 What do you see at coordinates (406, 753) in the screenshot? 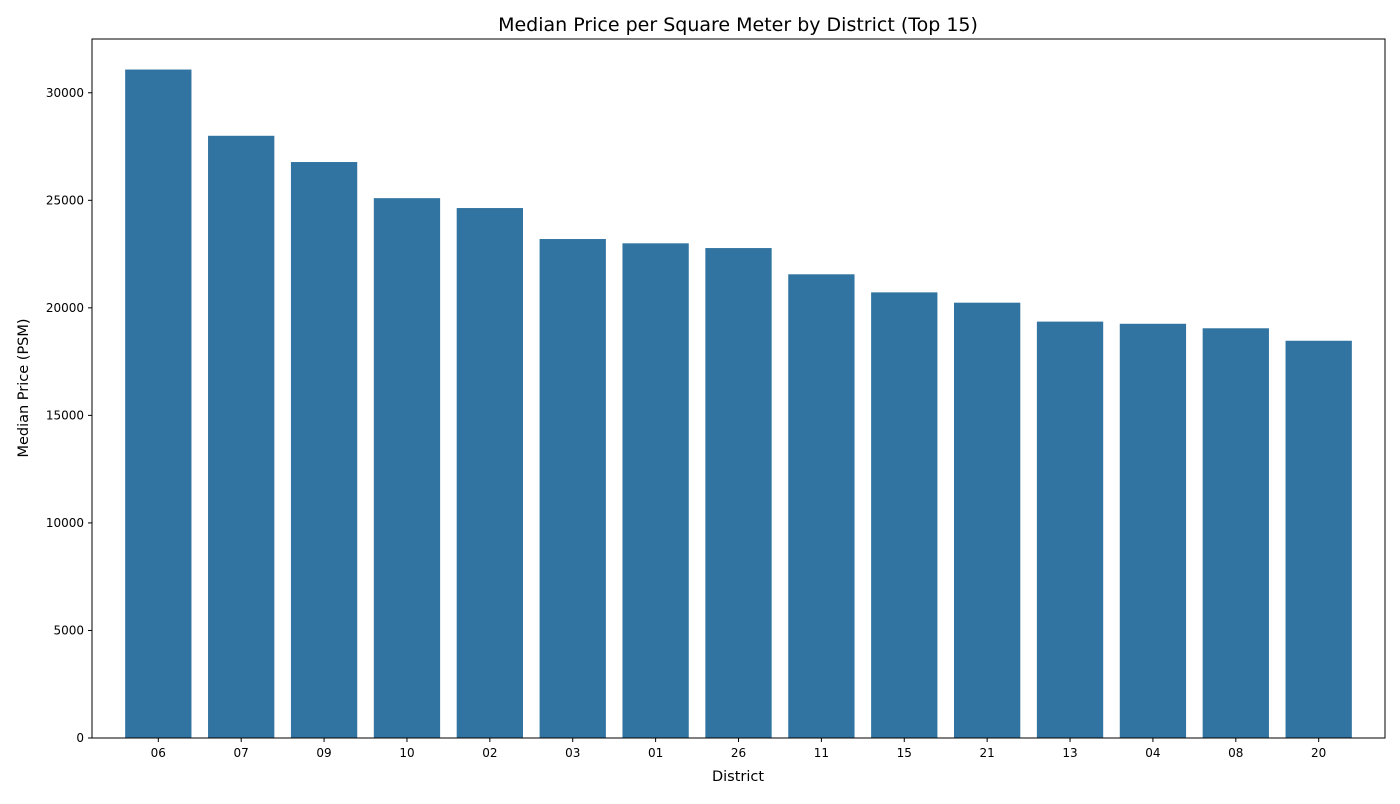
I see `x-tick-label: 10` at bounding box center [406, 753].